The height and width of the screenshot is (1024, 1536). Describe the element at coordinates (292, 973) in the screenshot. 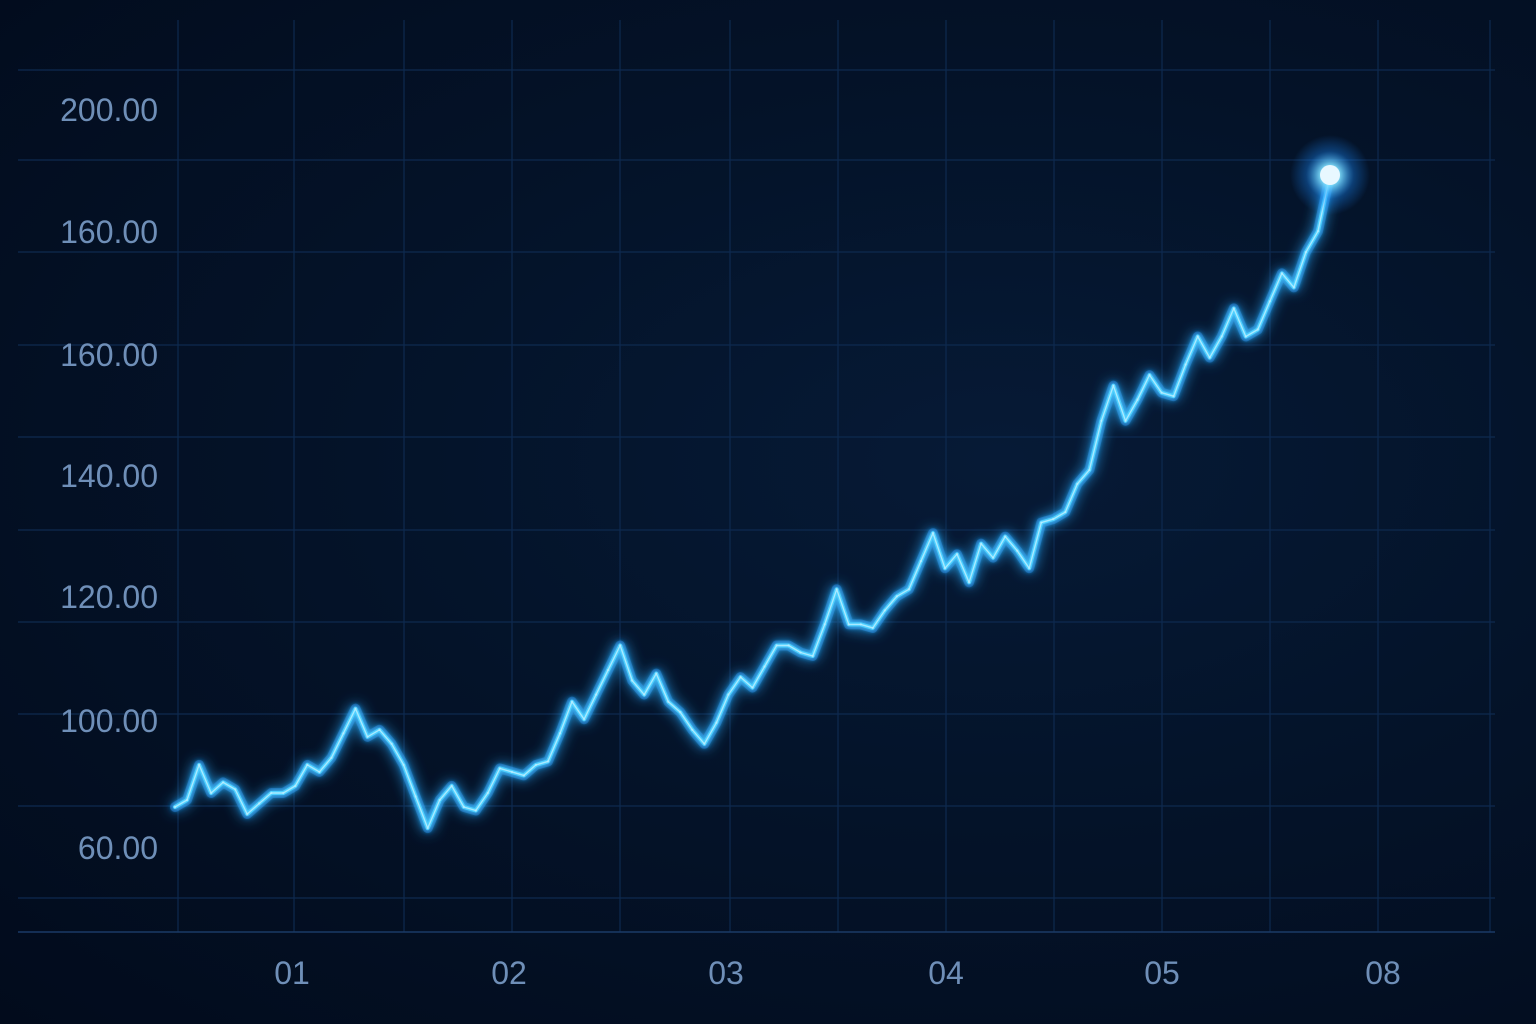

I see `x-tick-label: 01` at that location.